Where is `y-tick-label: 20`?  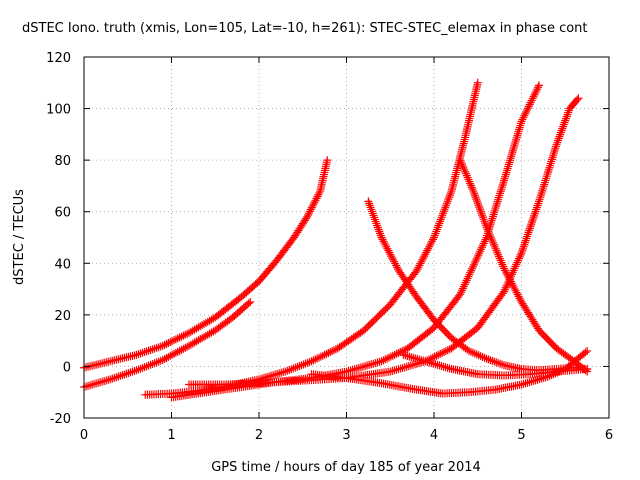
y-tick-label: 20 is located at coordinates (62, 316).